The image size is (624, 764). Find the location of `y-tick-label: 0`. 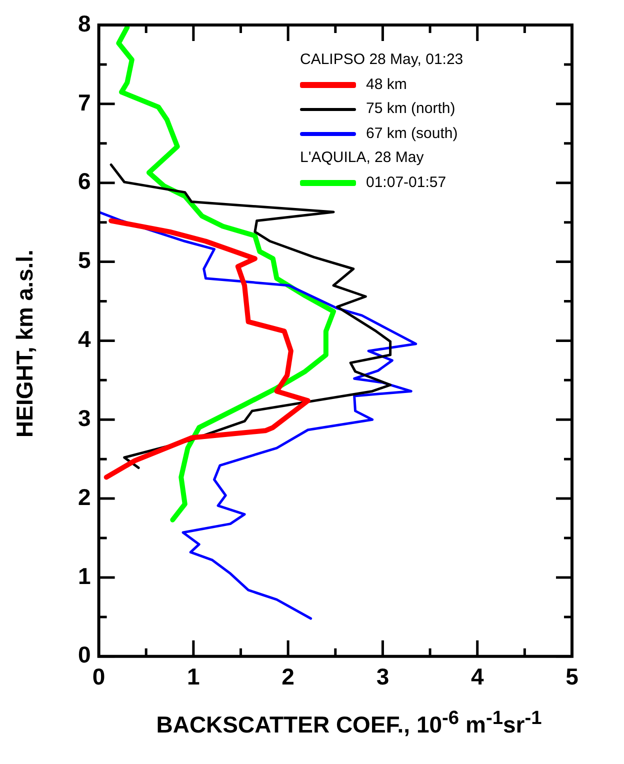

y-tick-label: 0 is located at coordinates (84, 655).